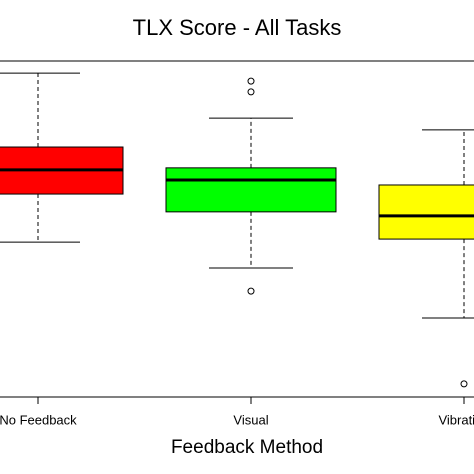  What do you see at coordinates (250, 419) in the screenshot?
I see `x-tick-label: Visual` at bounding box center [250, 419].